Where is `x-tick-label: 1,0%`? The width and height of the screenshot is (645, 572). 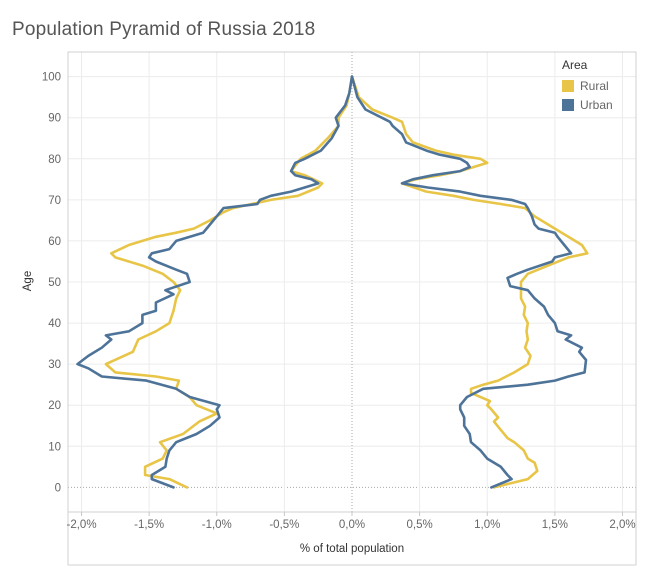
x-tick-label: 1,0% is located at coordinates (487, 525).